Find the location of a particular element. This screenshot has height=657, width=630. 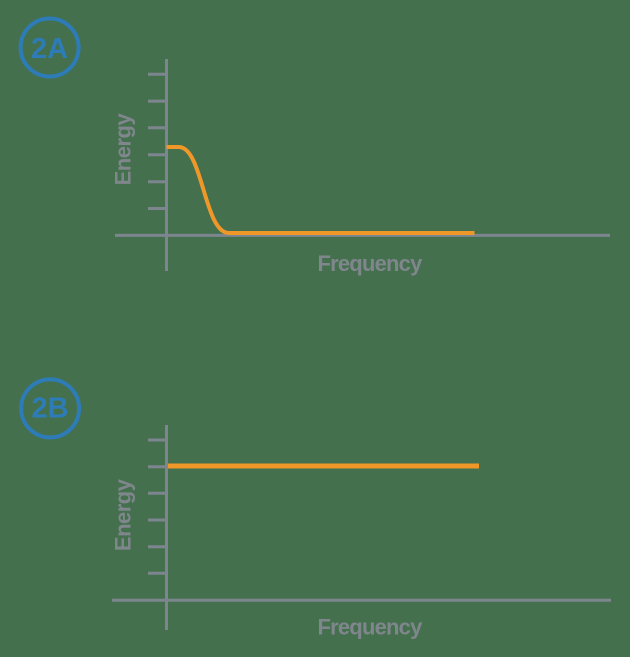

svg-text: 2A is located at coordinates (49, 49).